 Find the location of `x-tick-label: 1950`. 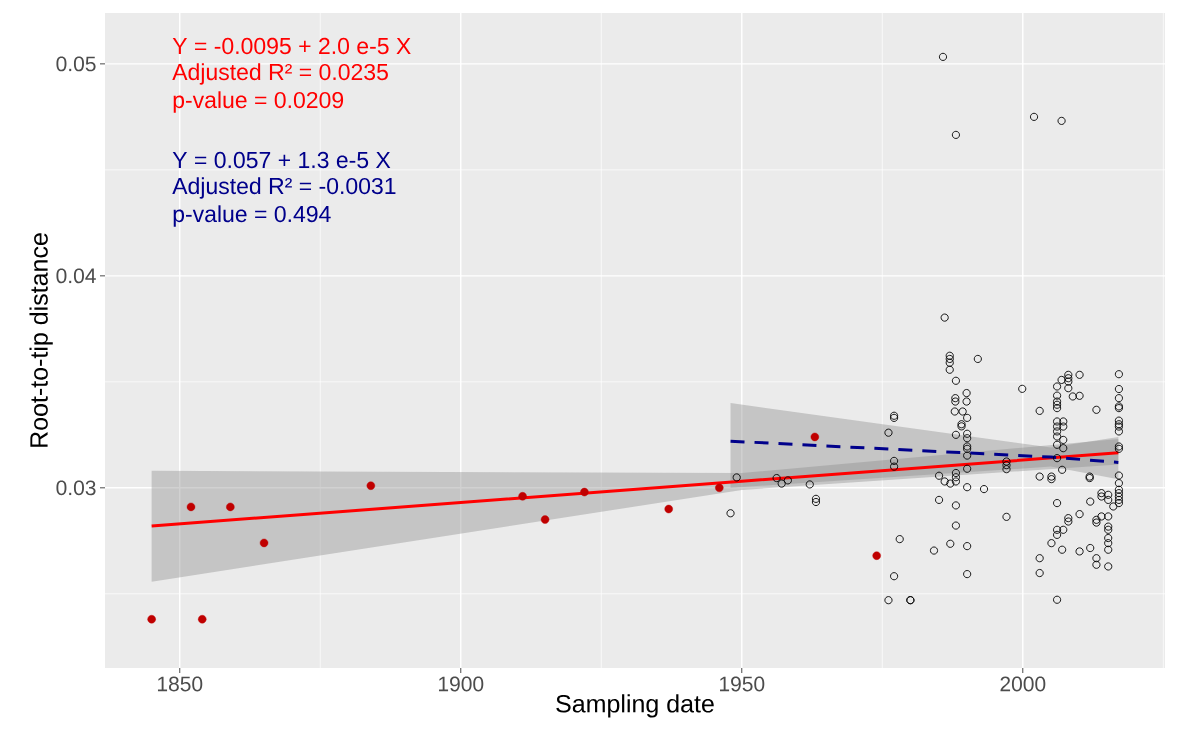

x-tick-label: 1950 is located at coordinates (742, 684).